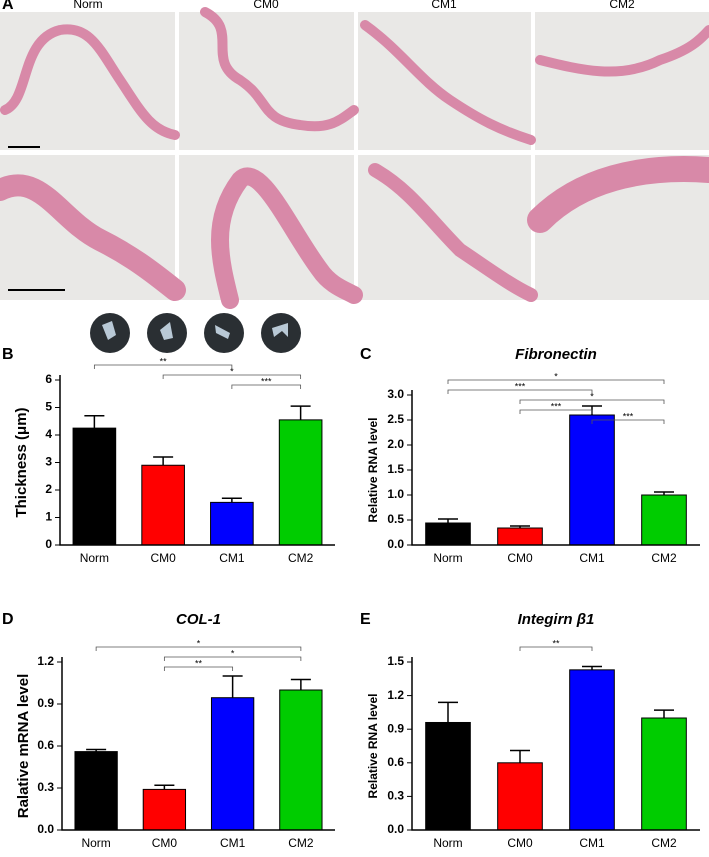  What do you see at coordinates (87, 5) in the screenshot?
I see `column-label: Norm` at bounding box center [87, 5].